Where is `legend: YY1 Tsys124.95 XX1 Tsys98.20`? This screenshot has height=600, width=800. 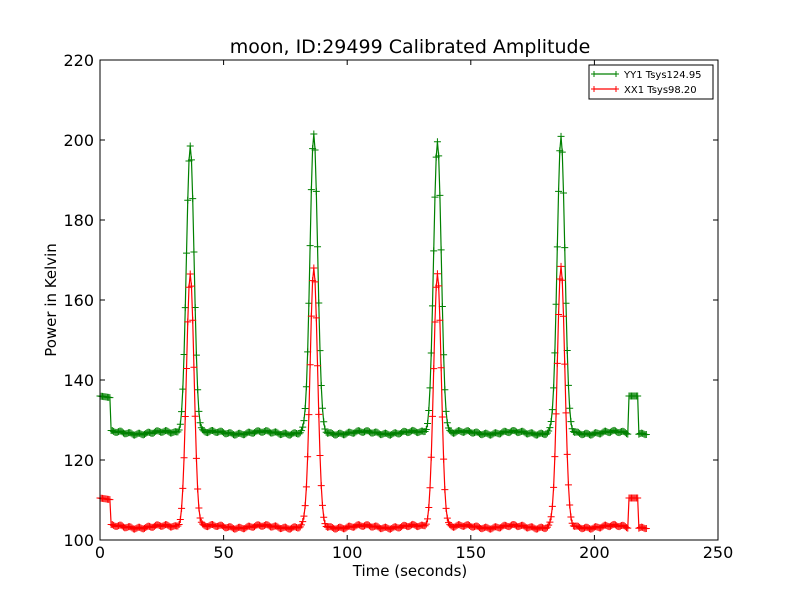 legend: YY1 Tsys124.95 XX1 Tsys98.20 is located at coordinates (651, 82).